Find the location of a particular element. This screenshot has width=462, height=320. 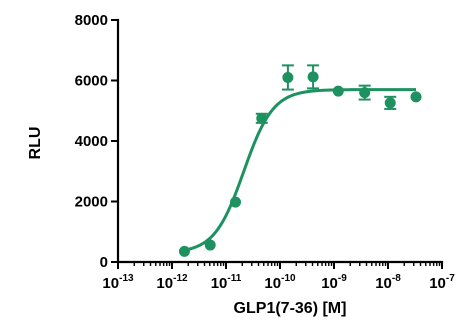

x-tick-label: 10⁻¹² is located at coordinates (172, 282).